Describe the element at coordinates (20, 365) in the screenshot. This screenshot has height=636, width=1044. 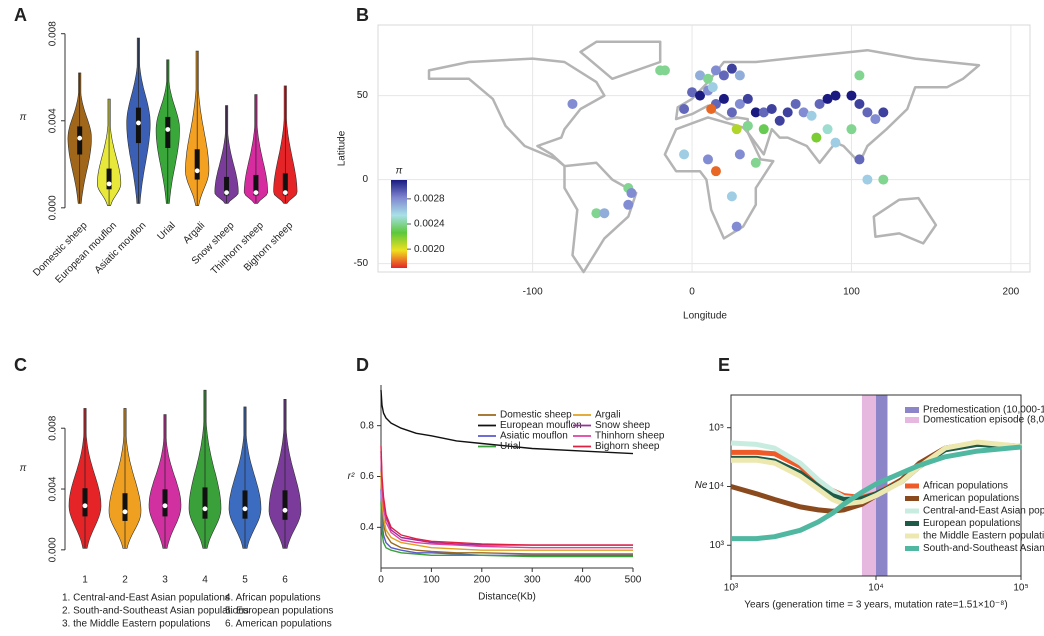
I see `panel-letter: C` at that location.